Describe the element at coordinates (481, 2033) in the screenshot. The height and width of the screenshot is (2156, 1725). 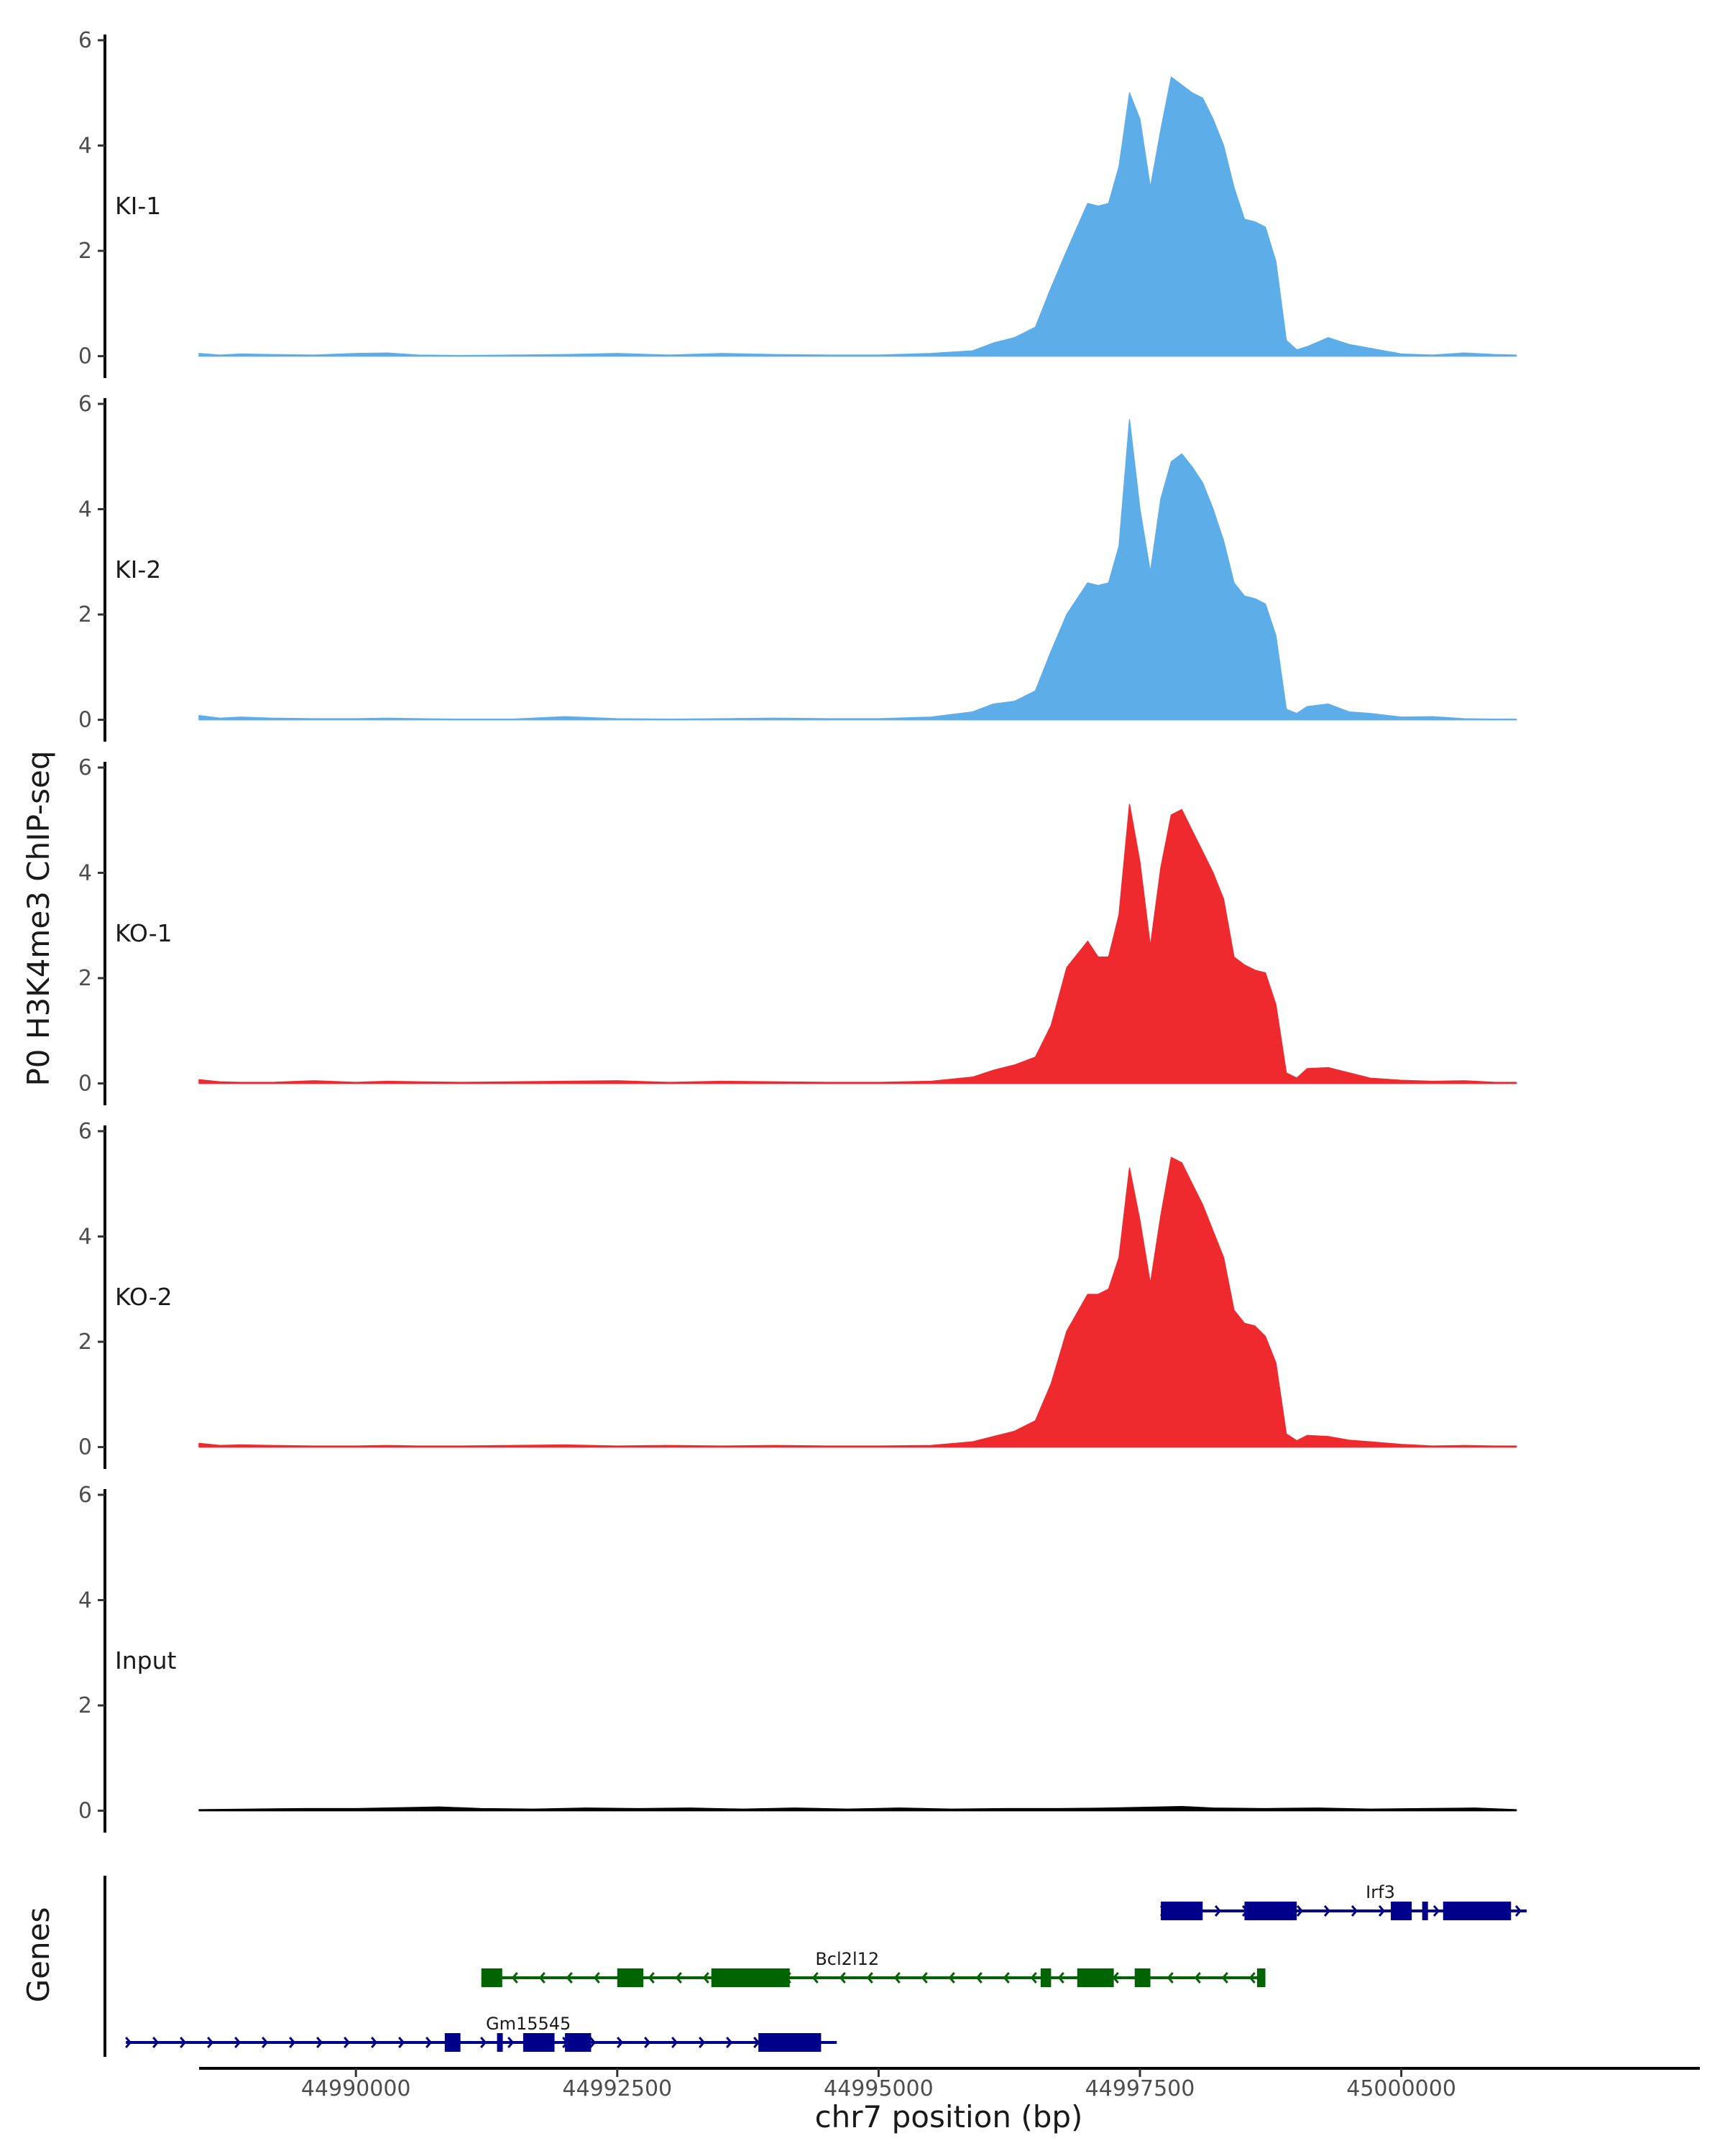
I see `gene-gm15545: Gm15545` at that location.